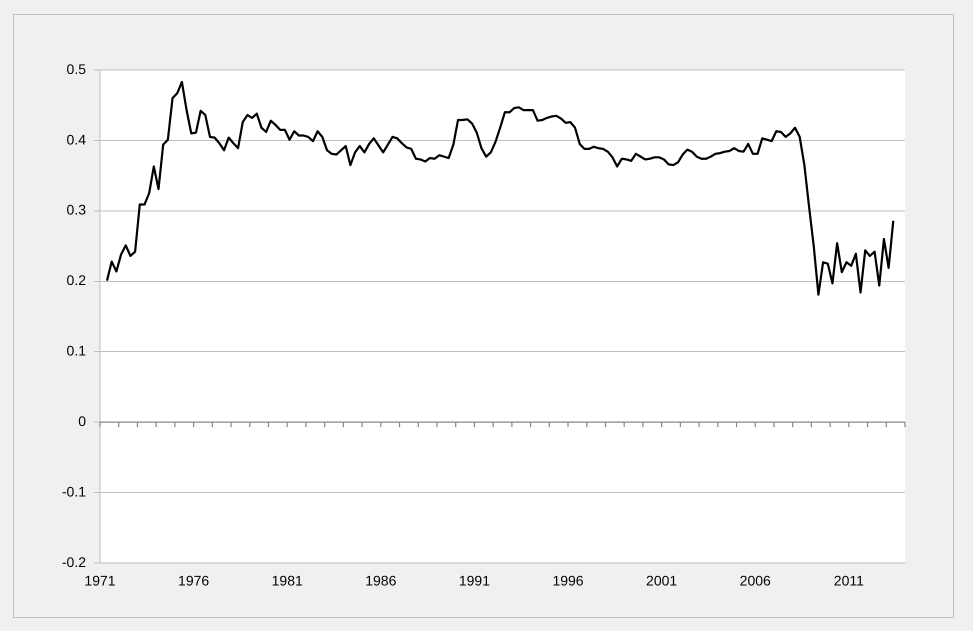 The image size is (973, 631). Describe the element at coordinates (756, 580) in the screenshot. I see `x-tick-label: 2006` at that location.